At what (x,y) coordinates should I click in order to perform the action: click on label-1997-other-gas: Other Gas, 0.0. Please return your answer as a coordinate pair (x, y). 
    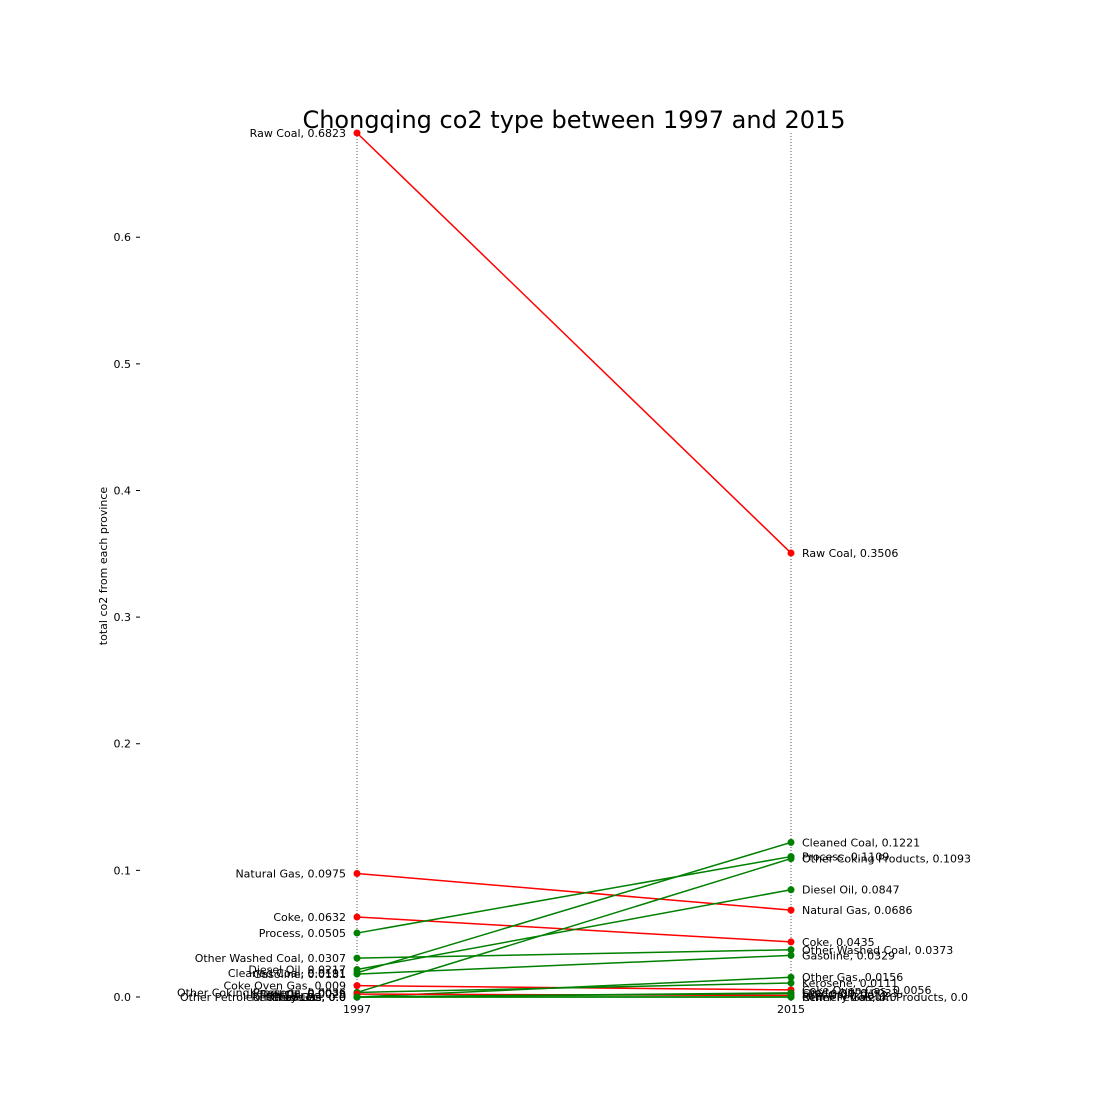
    Looking at the image, I should click on (306, 997).